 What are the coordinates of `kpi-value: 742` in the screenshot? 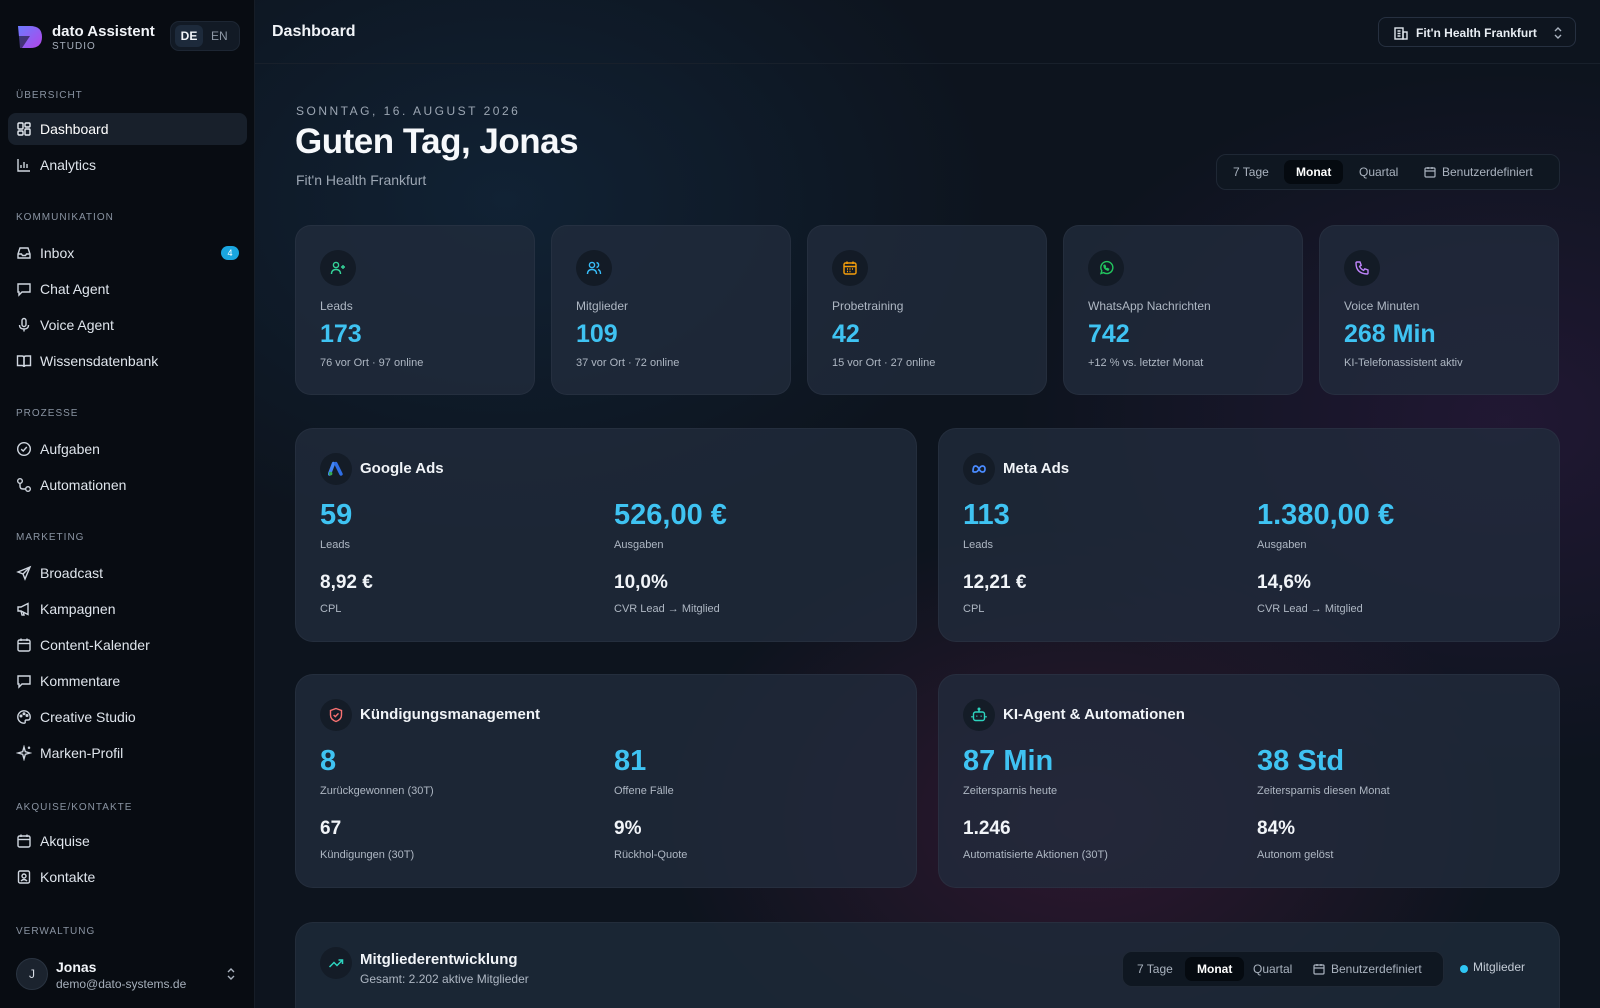 It's located at (1109, 334).